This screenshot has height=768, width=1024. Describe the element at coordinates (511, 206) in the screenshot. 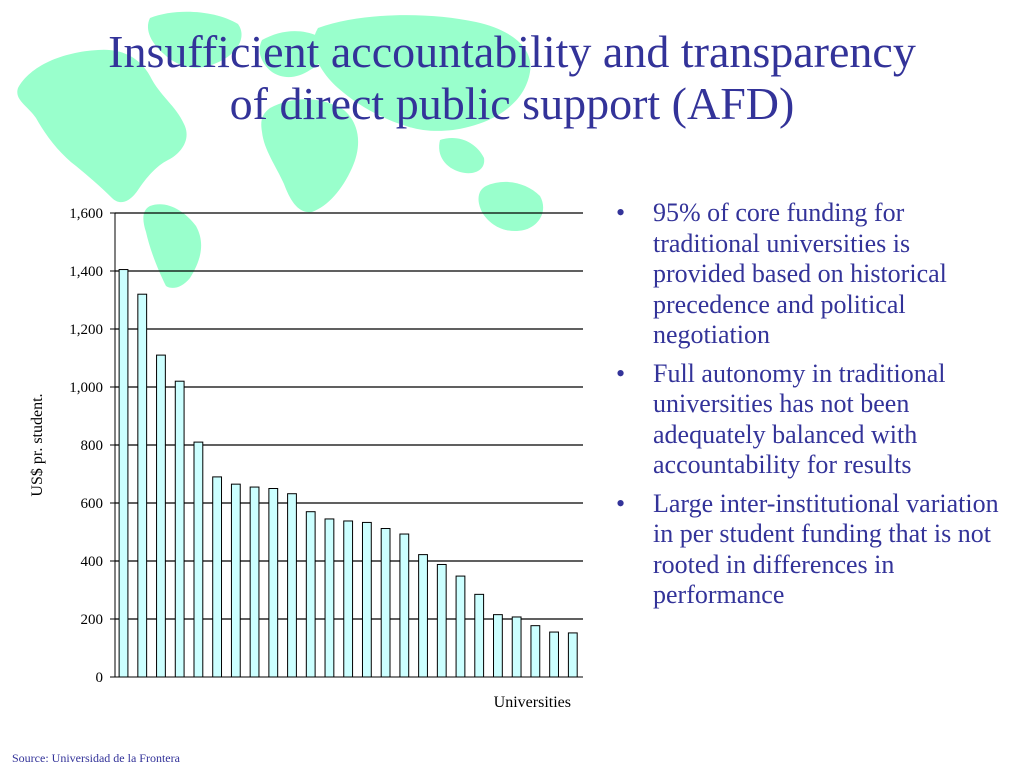

I see `map-australia-shape` at that location.